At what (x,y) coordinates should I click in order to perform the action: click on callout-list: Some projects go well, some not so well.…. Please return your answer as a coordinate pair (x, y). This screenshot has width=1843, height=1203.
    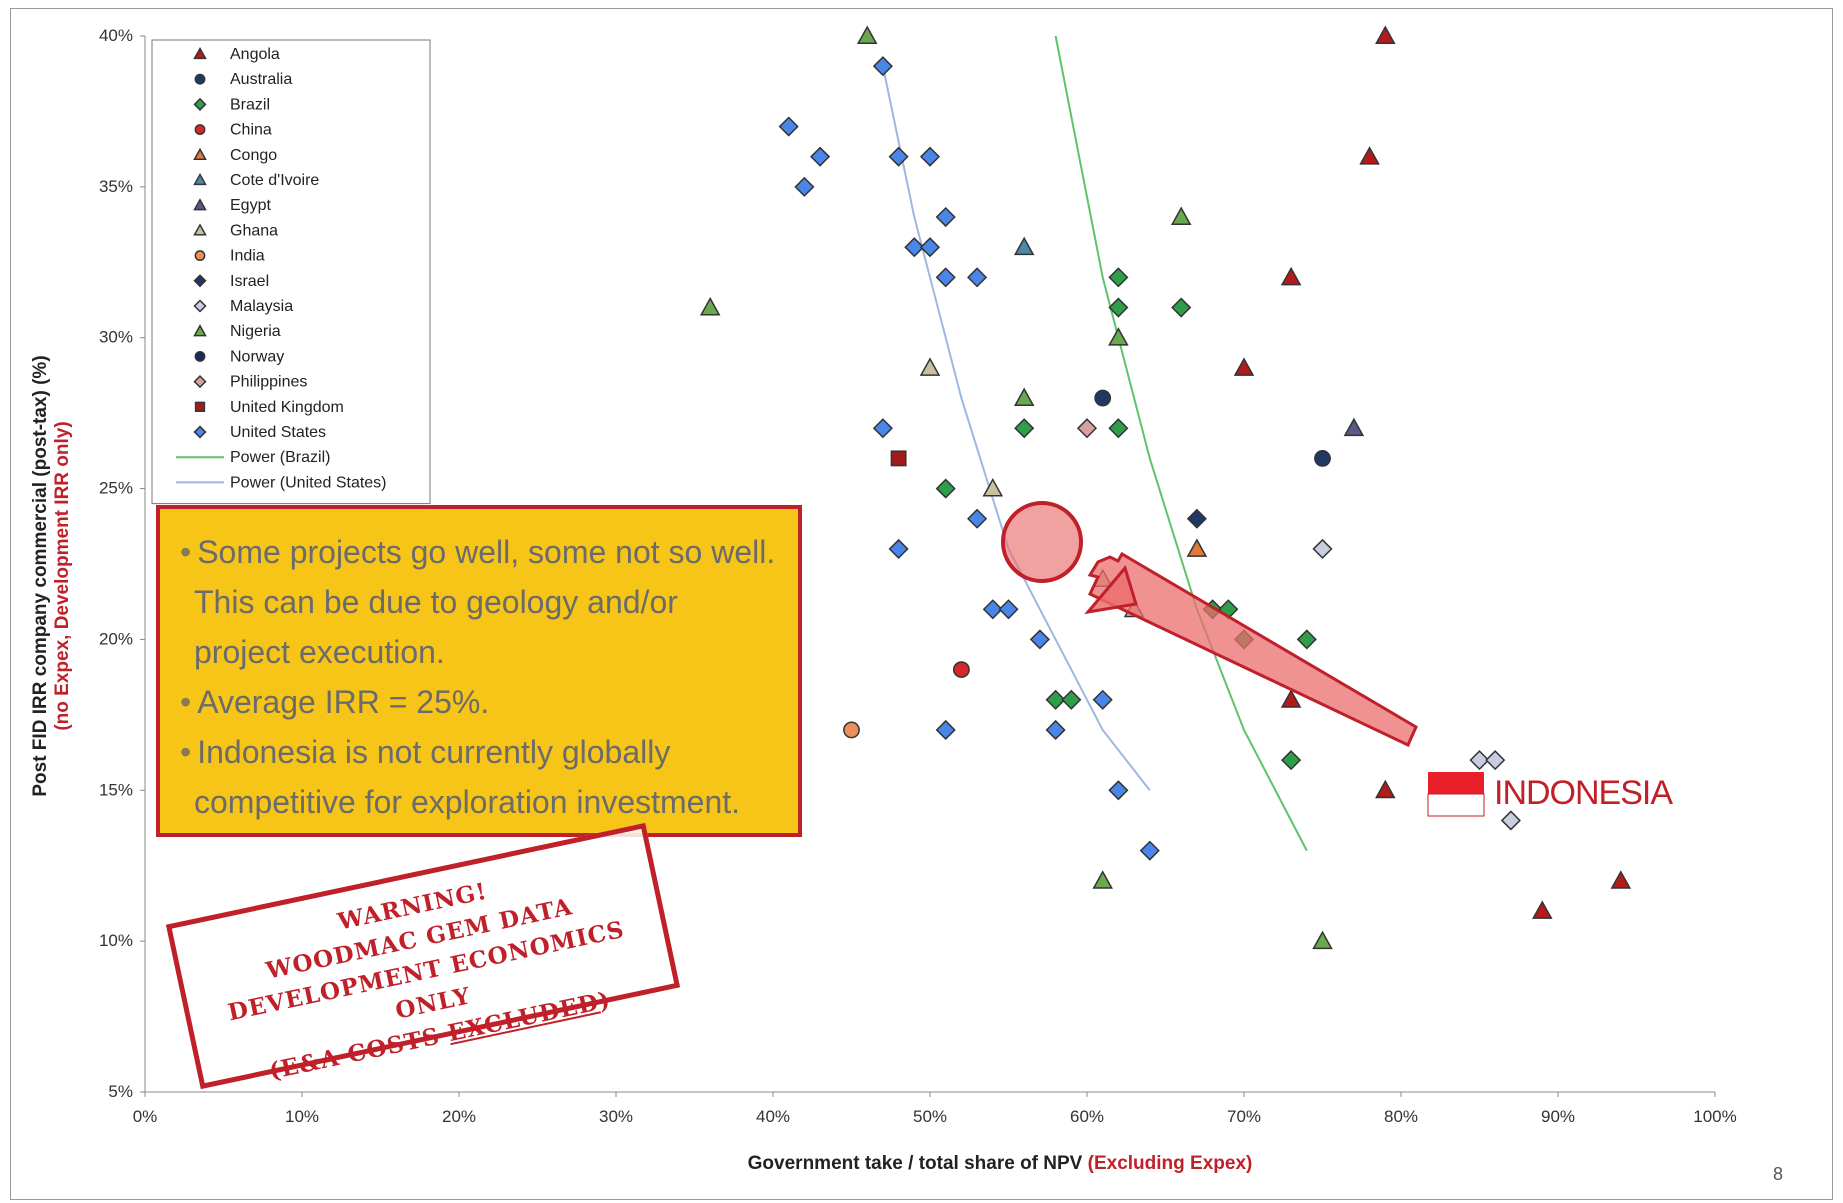
    Looking at the image, I should click on (478, 677).